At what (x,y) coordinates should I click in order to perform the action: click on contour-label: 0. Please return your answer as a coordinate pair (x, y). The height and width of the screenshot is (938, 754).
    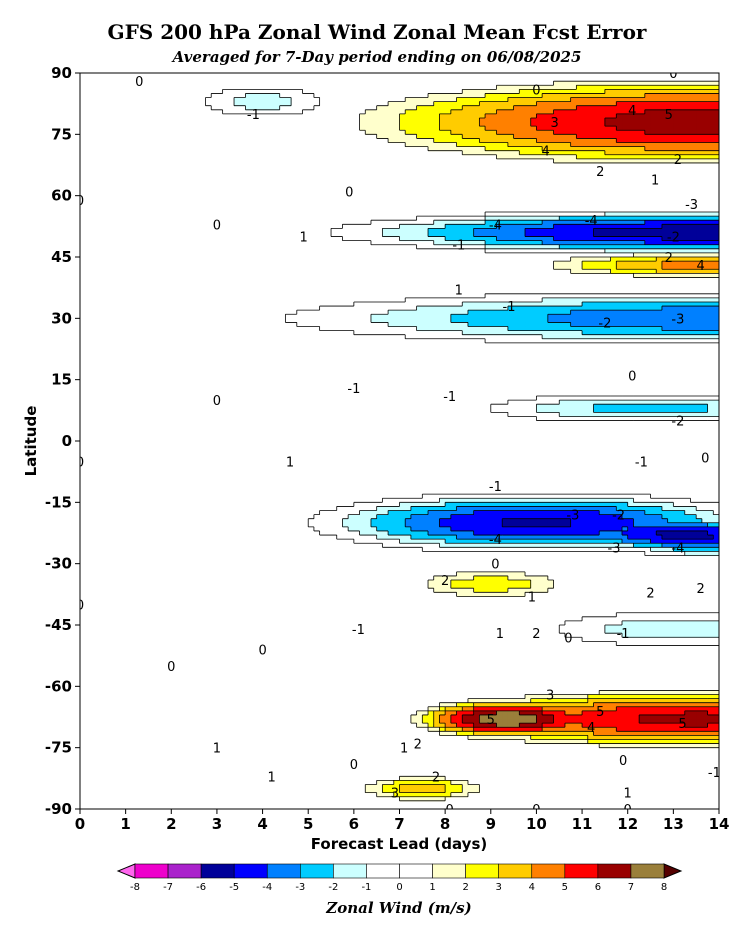
    Looking at the image, I should click on (628, 810).